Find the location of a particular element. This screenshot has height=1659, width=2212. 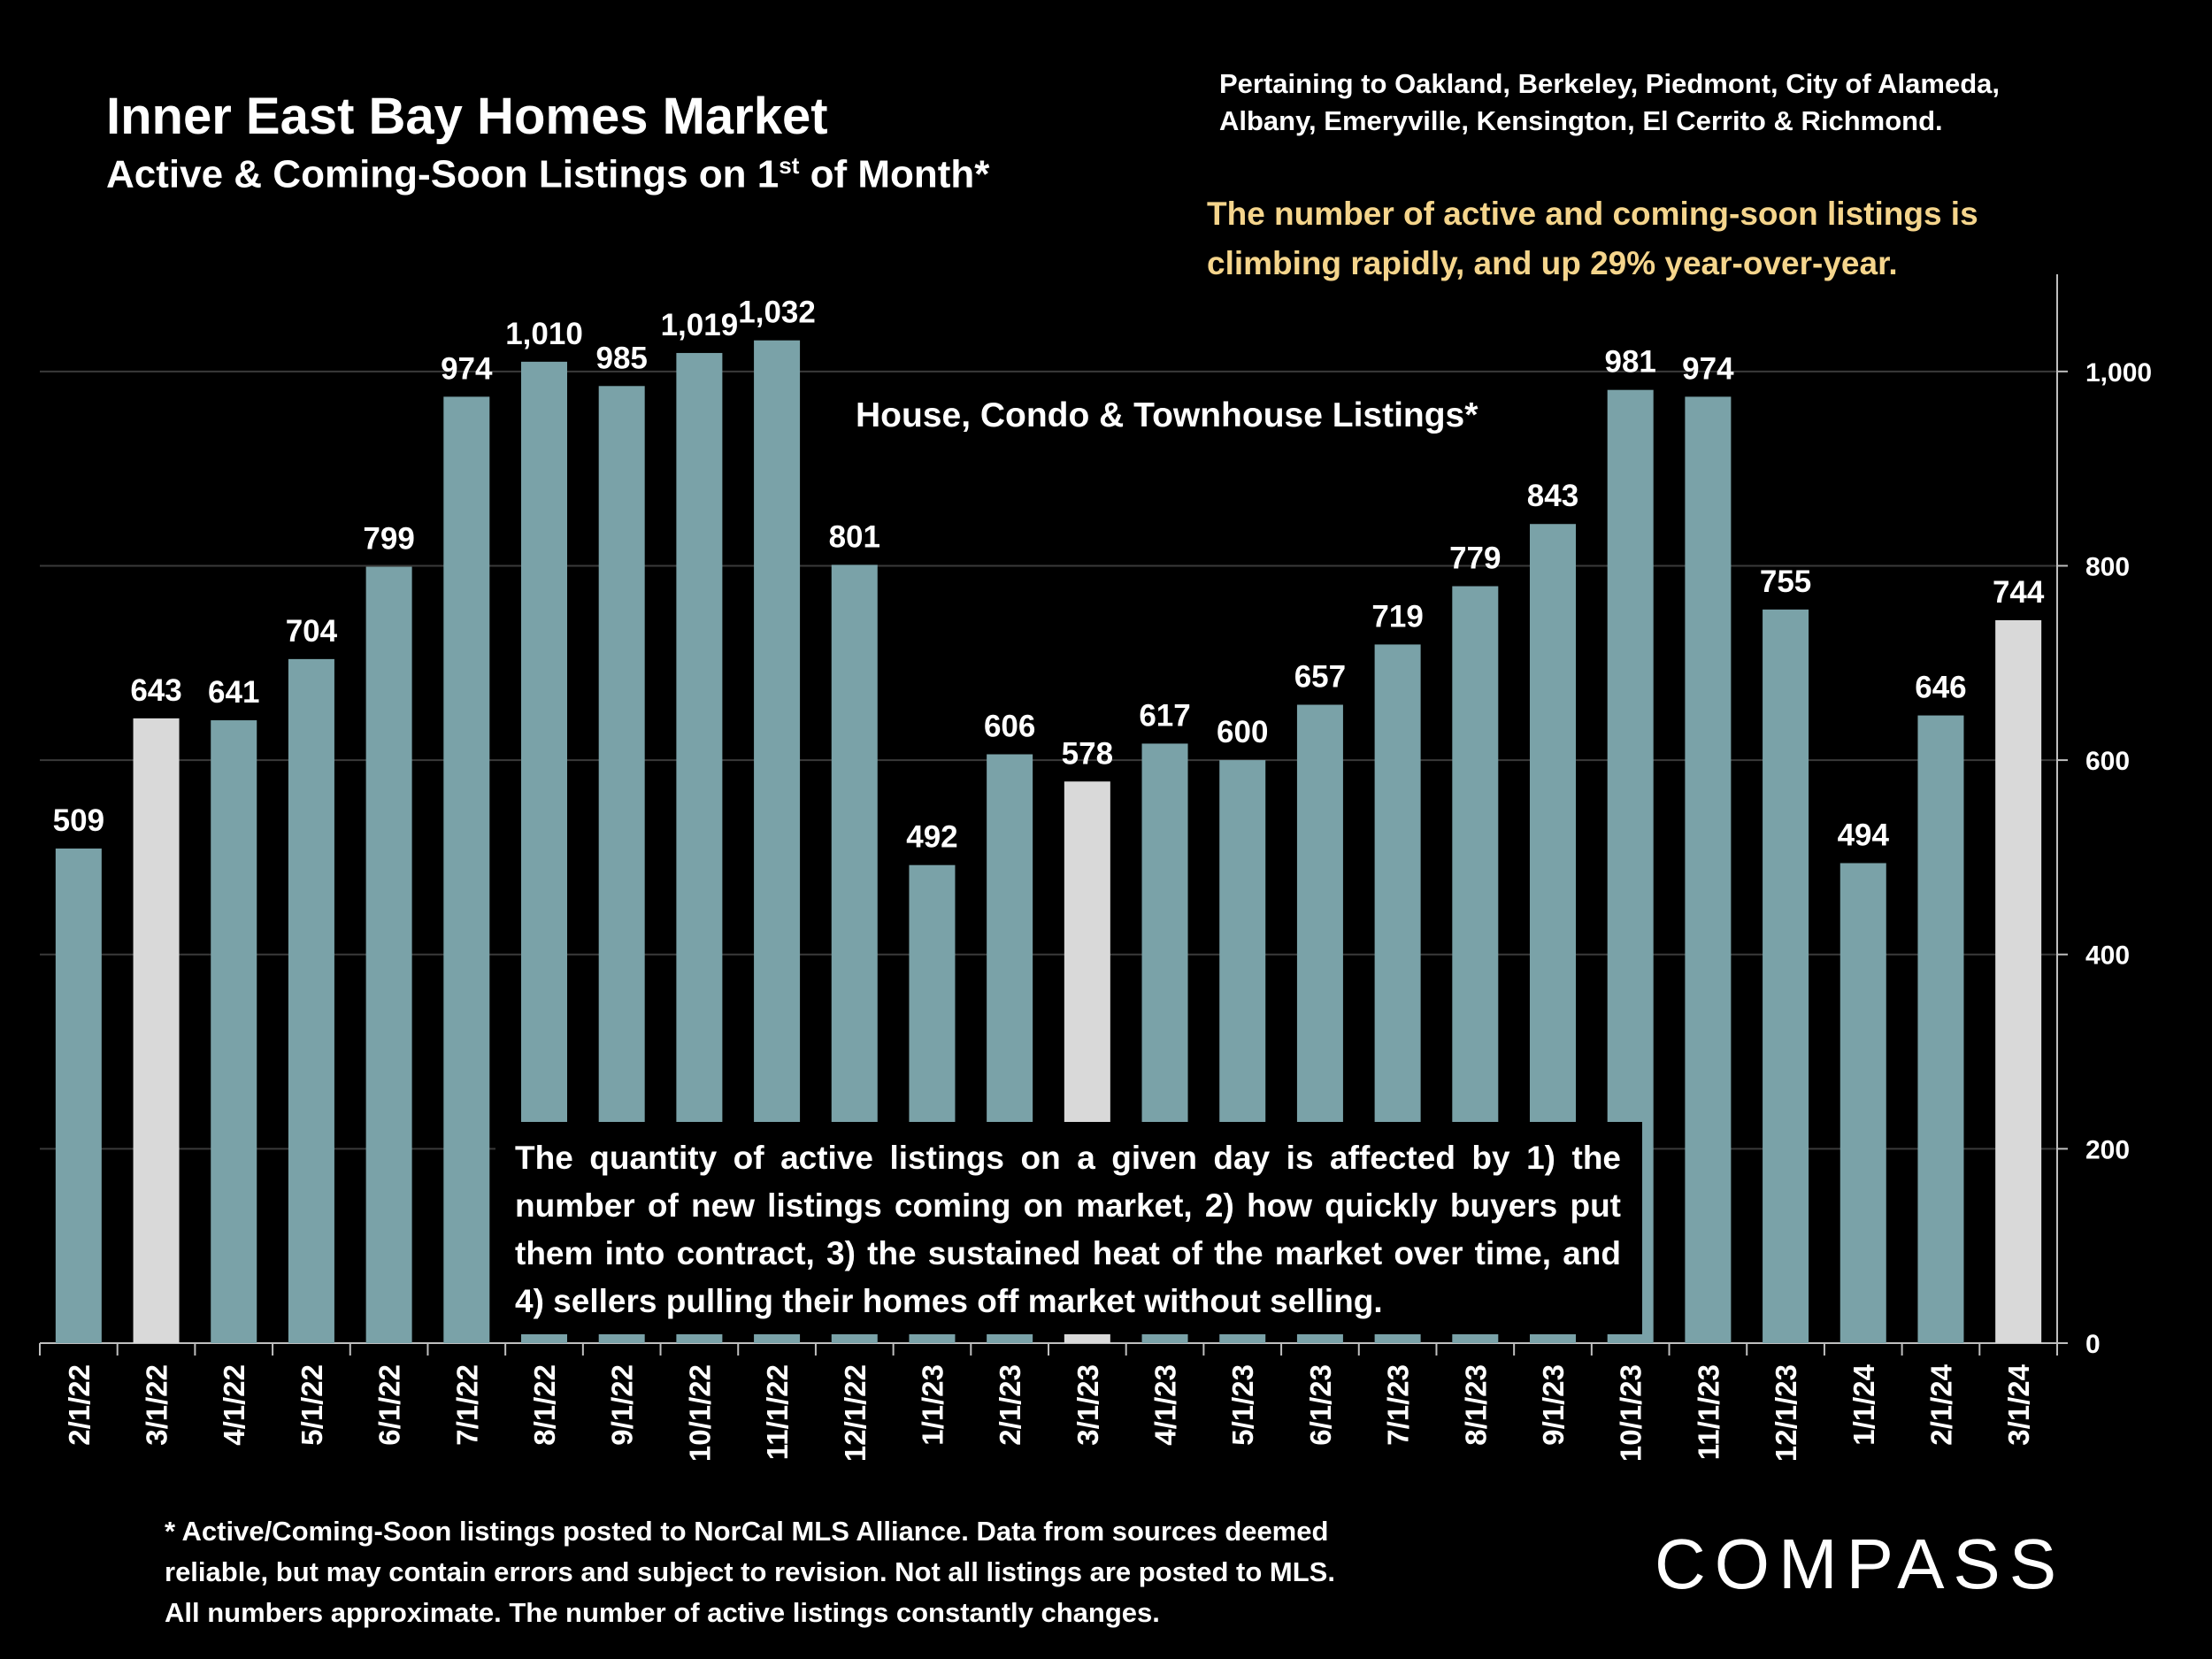

bar-value-label: 1,010 is located at coordinates (544, 334).